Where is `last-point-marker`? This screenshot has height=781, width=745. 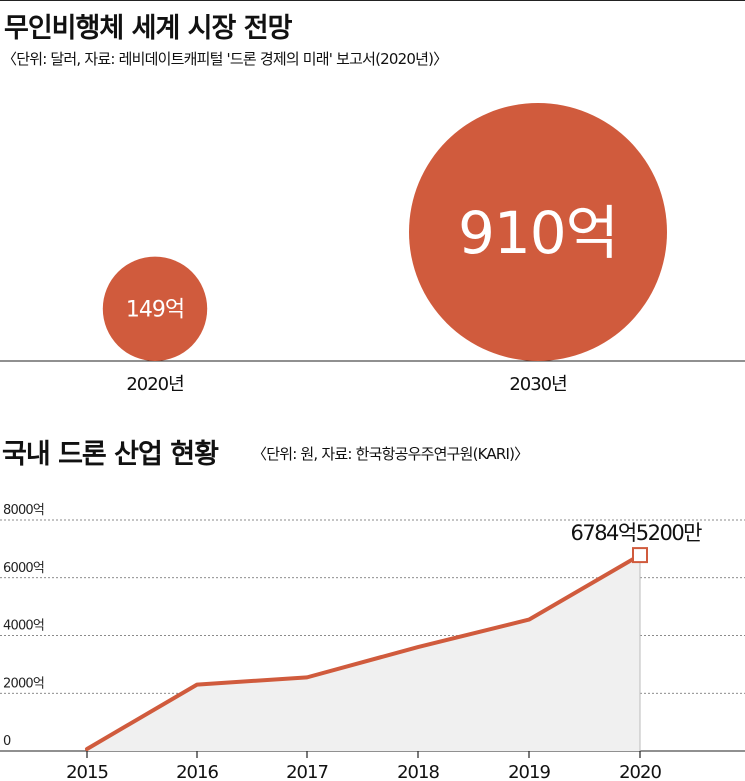 last-point-marker is located at coordinates (640, 555).